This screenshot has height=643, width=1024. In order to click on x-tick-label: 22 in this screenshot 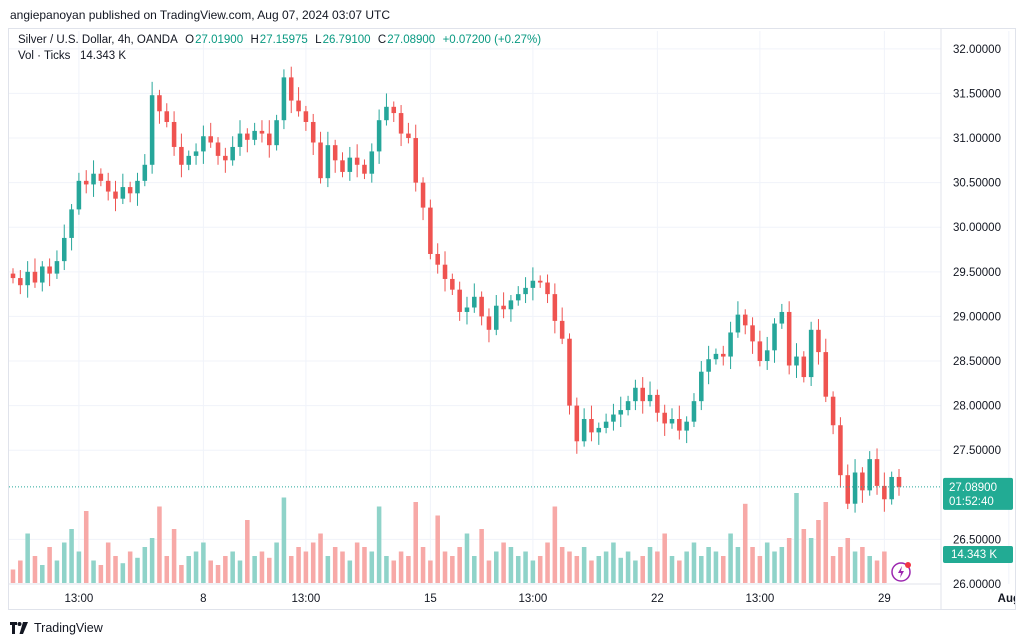, I will do `click(657, 599)`.